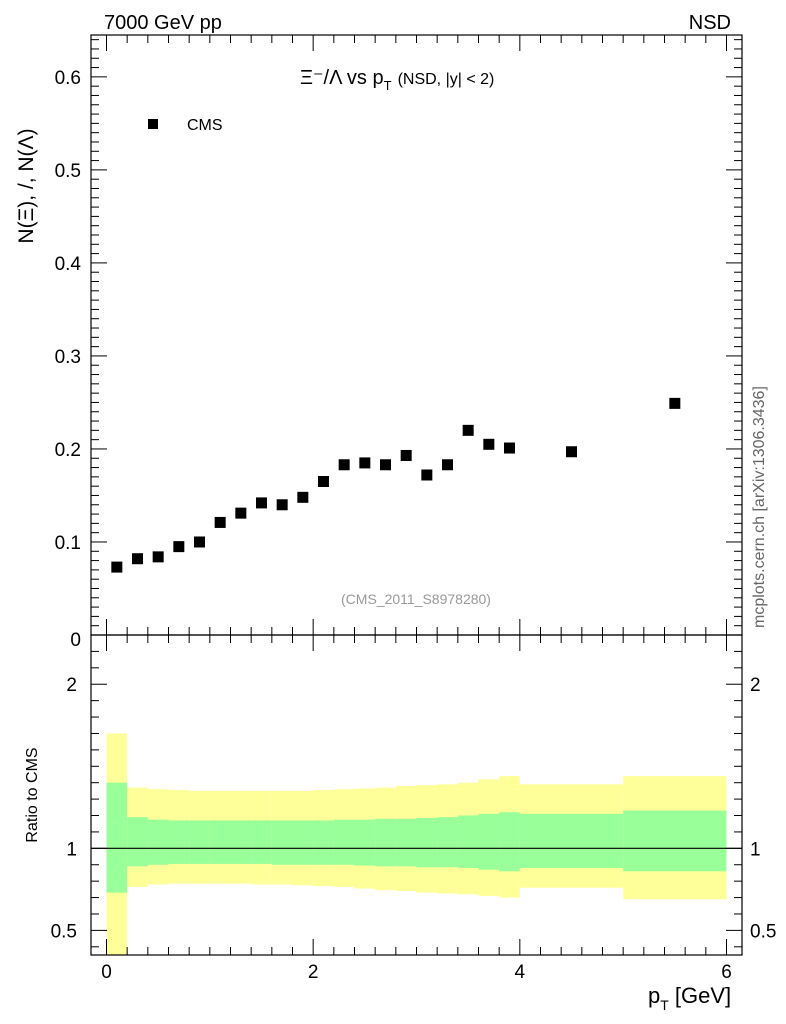  Describe the element at coordinates (153, 124) in the screenshot. I see `legend-marker-cms` at that location.